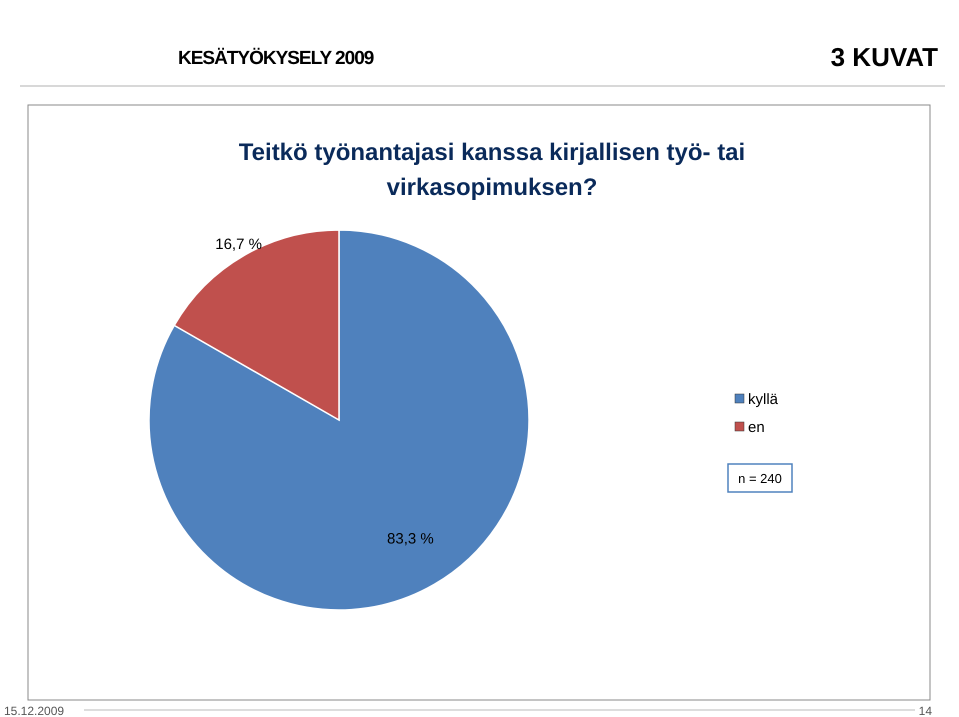 This screenshot has width=959, height=717. Describe the element at coordinates (763, 399) in the screenshot. I see `legend-label: kyllä` at that location.